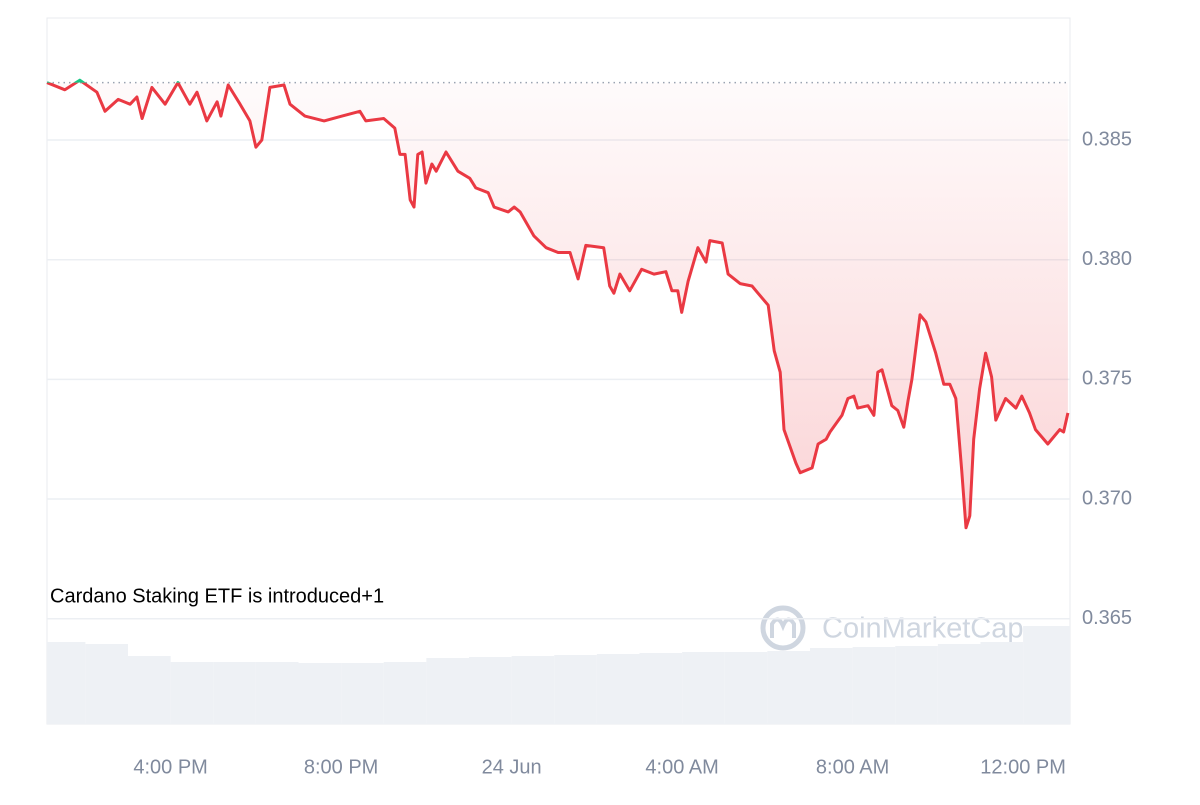  Describe the element at coordinates (852, 767) in the screenshot. I see `x-tick-label: 8:00 AM` at that location.